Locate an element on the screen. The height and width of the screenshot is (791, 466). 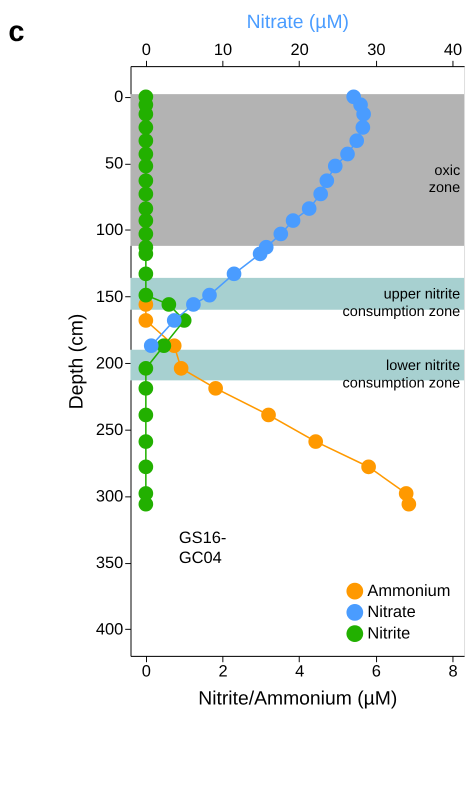
y-tick-label: 100 is located at coordinates (110, 230).